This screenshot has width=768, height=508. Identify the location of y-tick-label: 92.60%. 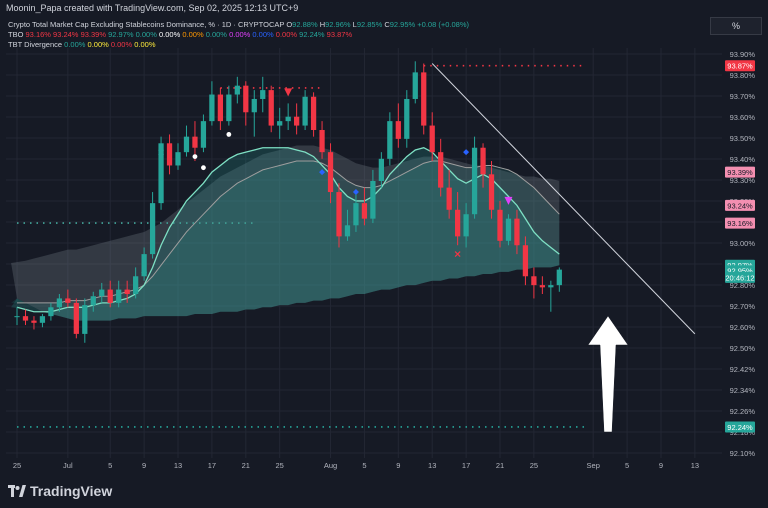
(743, 327).